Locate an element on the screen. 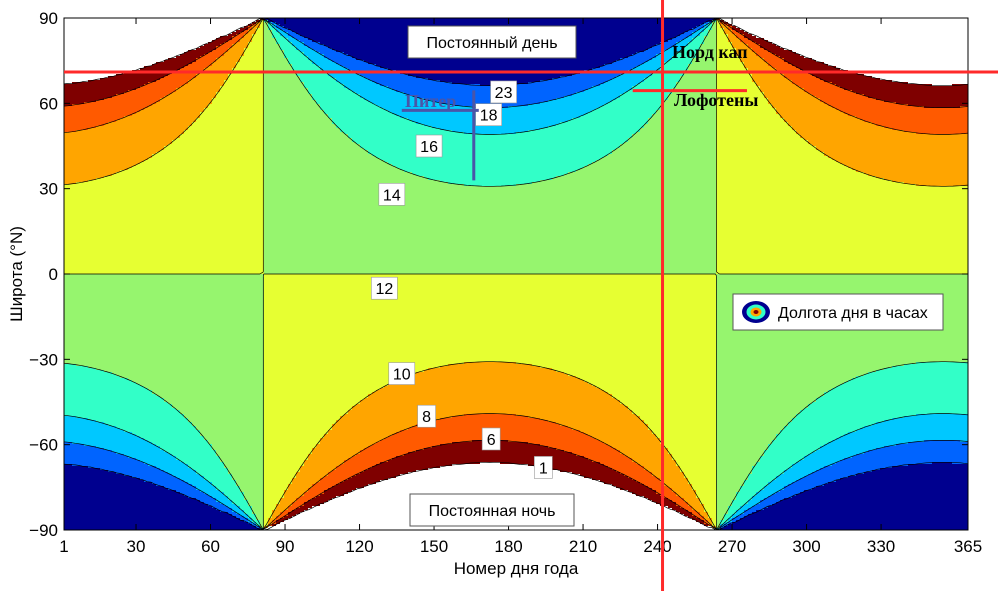 Image resolution: width=1000 pixels, height=591 pixels. contour-label-box is located at coordinates (503, 92).